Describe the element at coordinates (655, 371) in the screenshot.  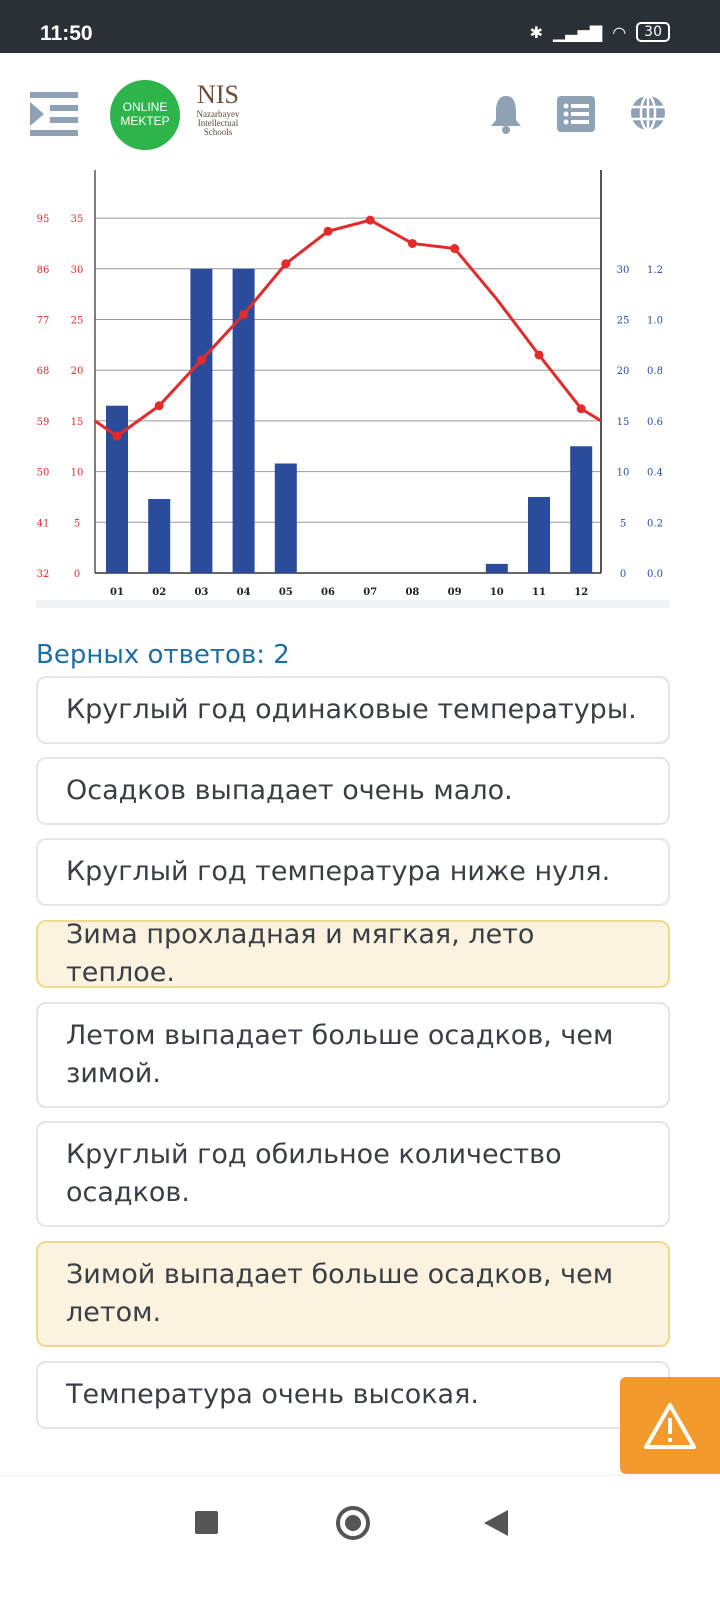
I see `inch-tick: 0.8` at that location.